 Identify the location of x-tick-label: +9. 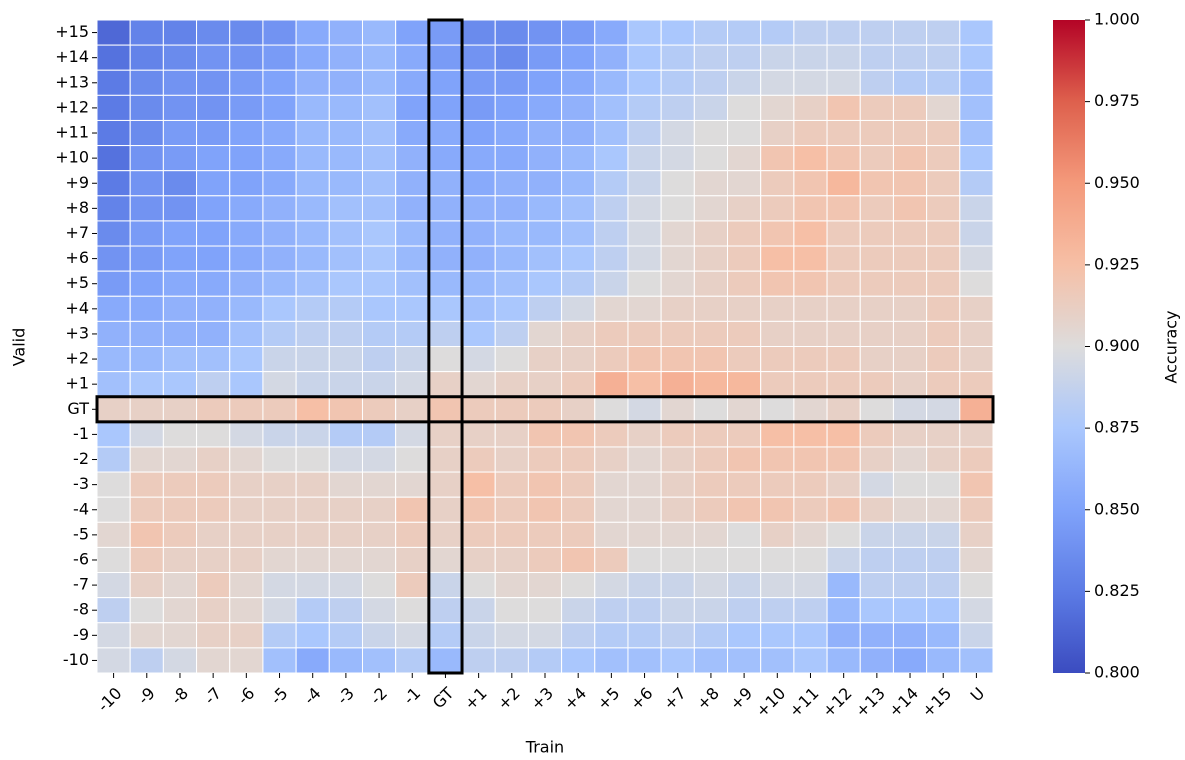
(741, 699).